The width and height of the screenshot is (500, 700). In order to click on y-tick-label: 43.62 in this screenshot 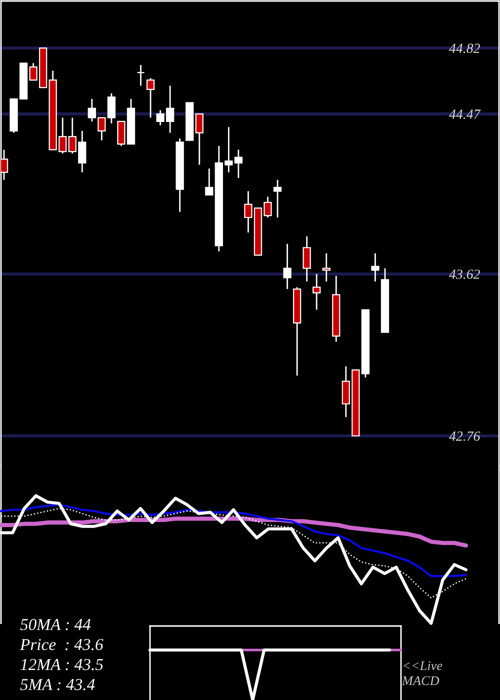, I will do `click(464, 274)`.